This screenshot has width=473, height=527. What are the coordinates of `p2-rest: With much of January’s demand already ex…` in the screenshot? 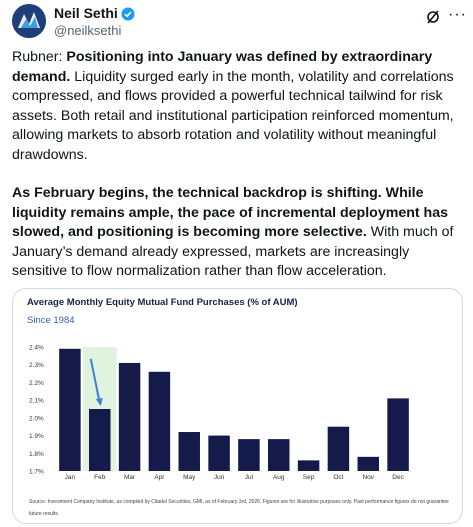 It's located at (233, 251).